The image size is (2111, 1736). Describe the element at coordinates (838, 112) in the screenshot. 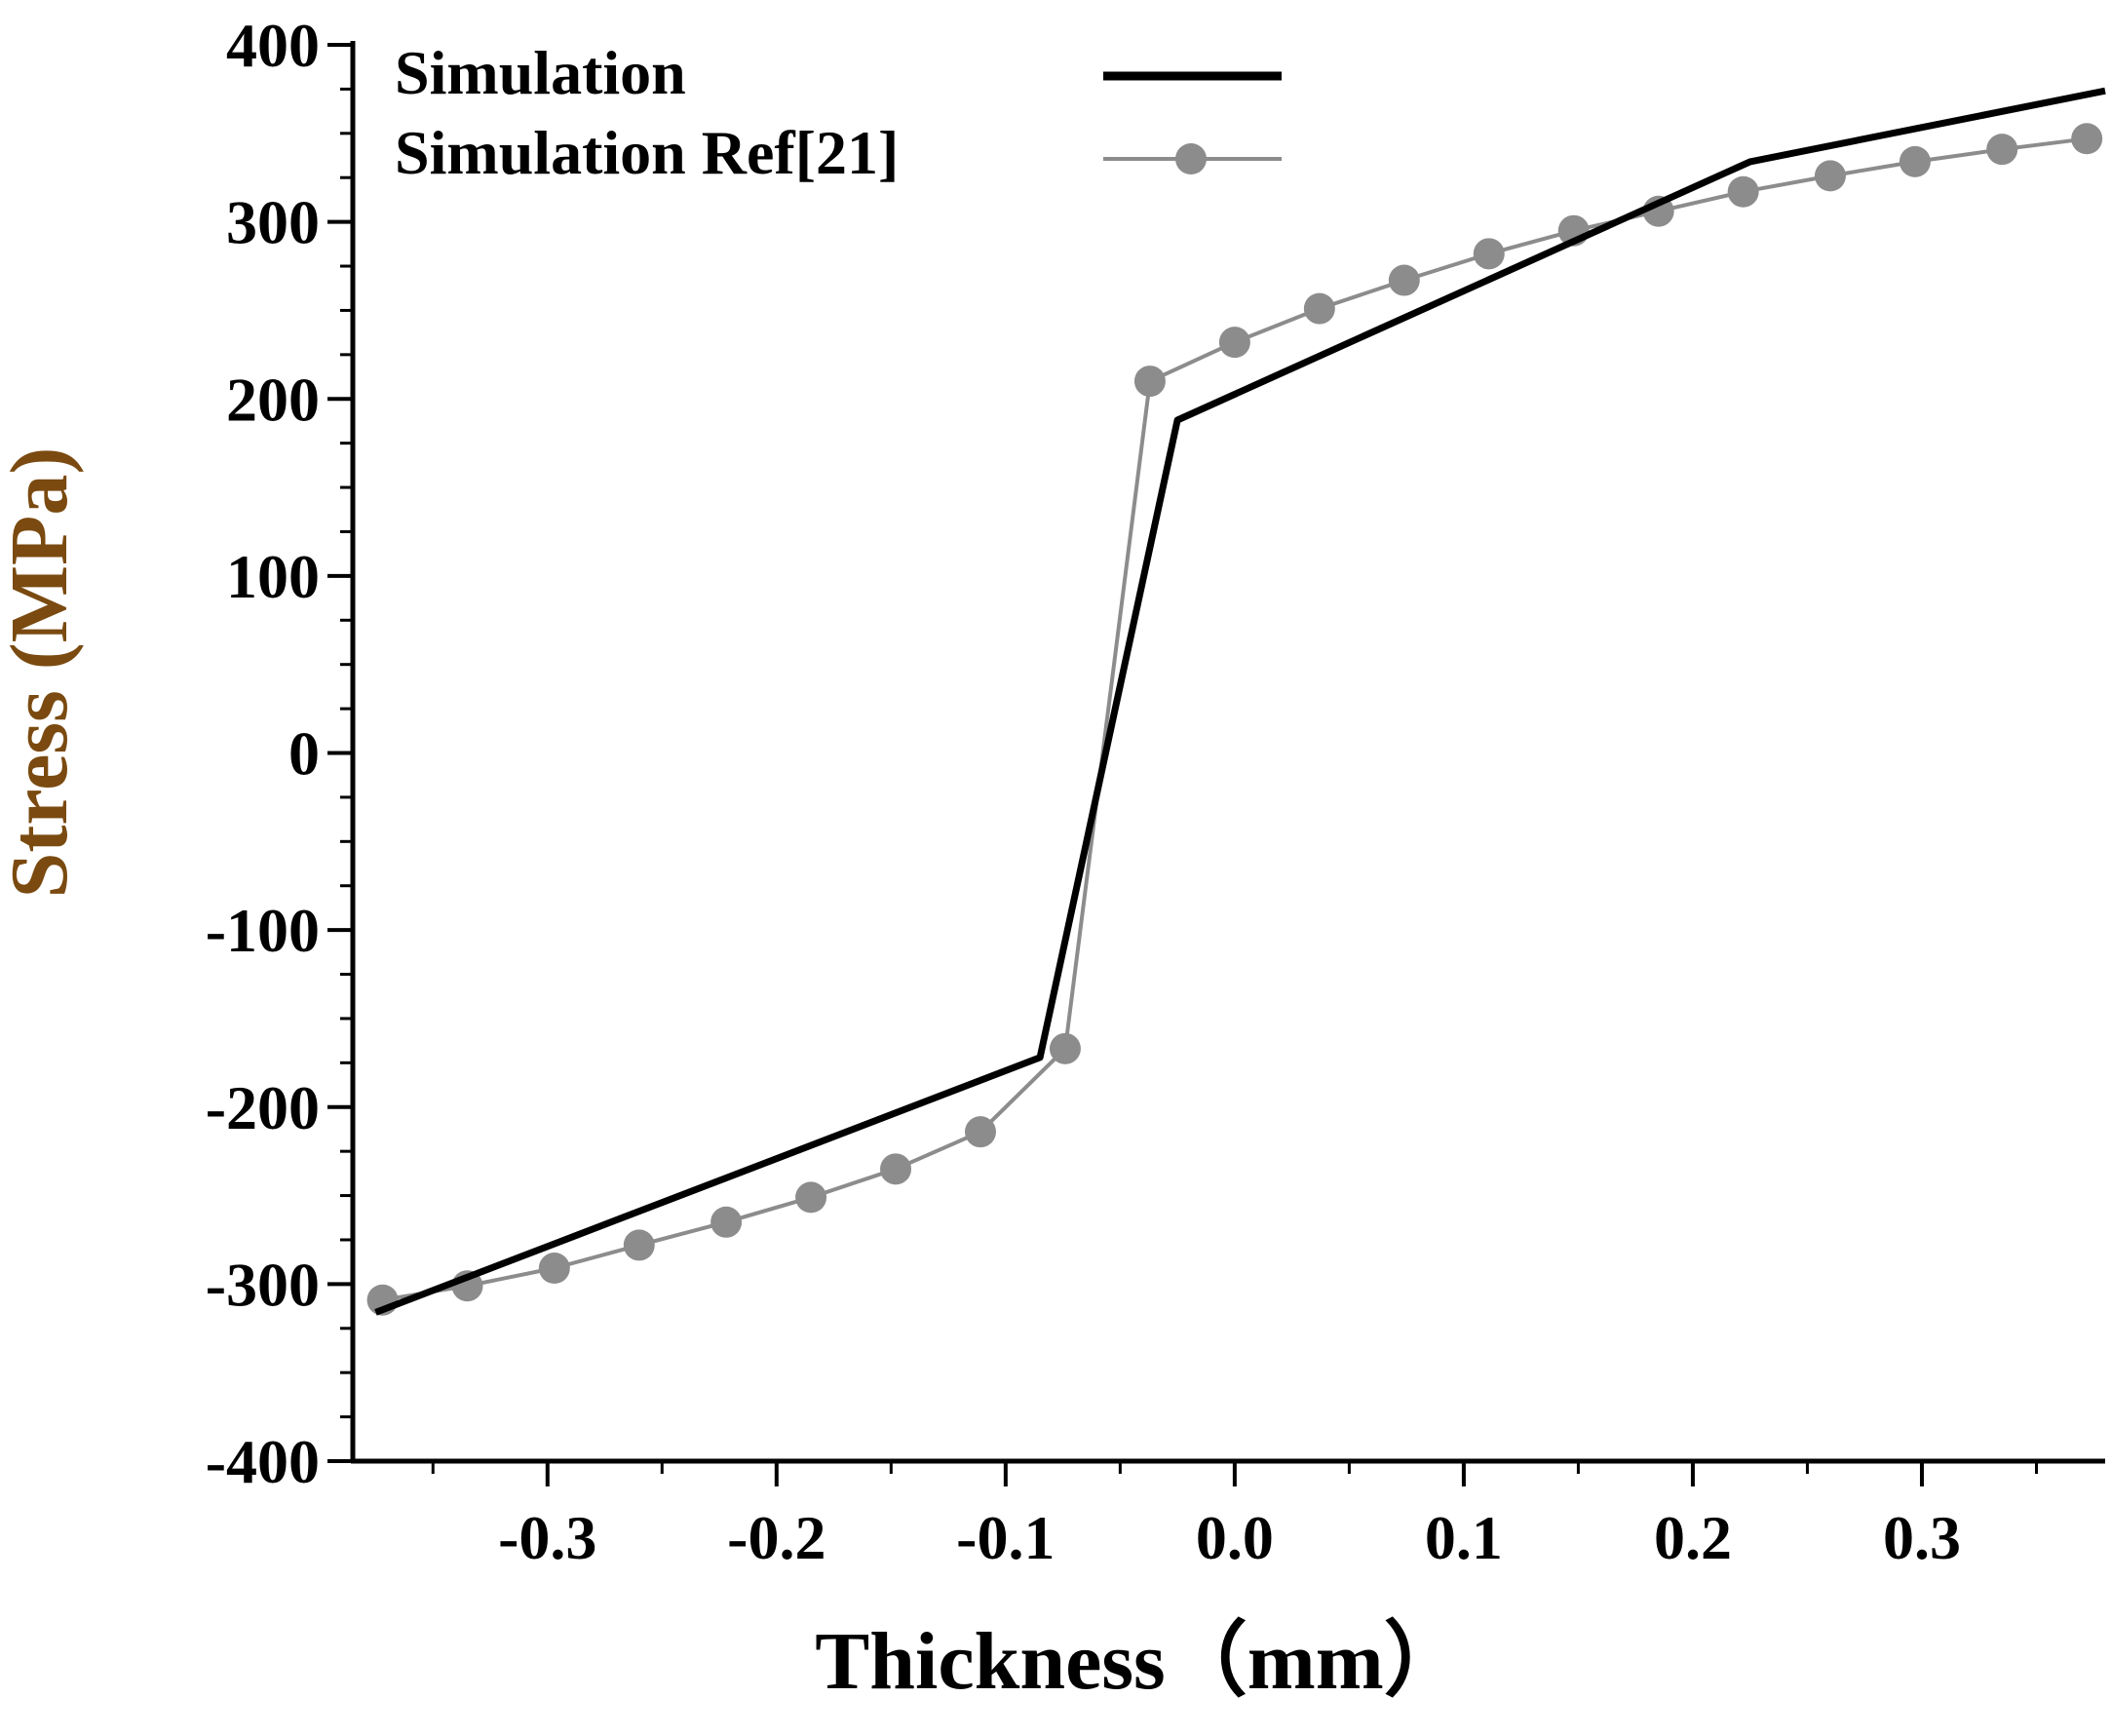

I see `legend: Simulation Simulation Ref[21]` at that location.